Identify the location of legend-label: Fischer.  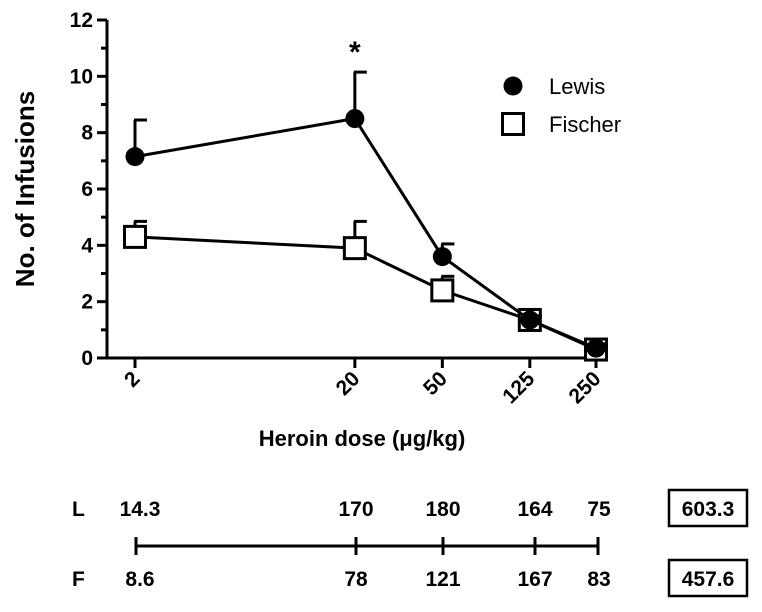
(585, 124).